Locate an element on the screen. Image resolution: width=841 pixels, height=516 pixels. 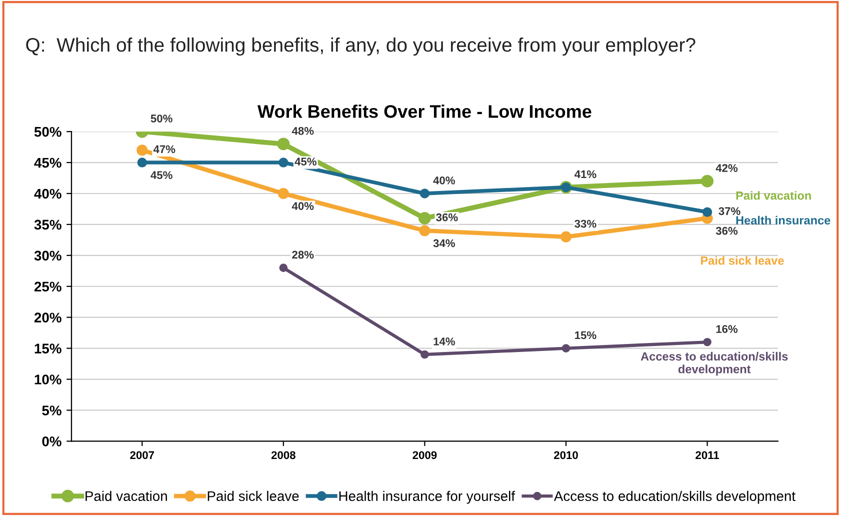
annotation: Access to education/skills development is located at coordinates (714, 364).